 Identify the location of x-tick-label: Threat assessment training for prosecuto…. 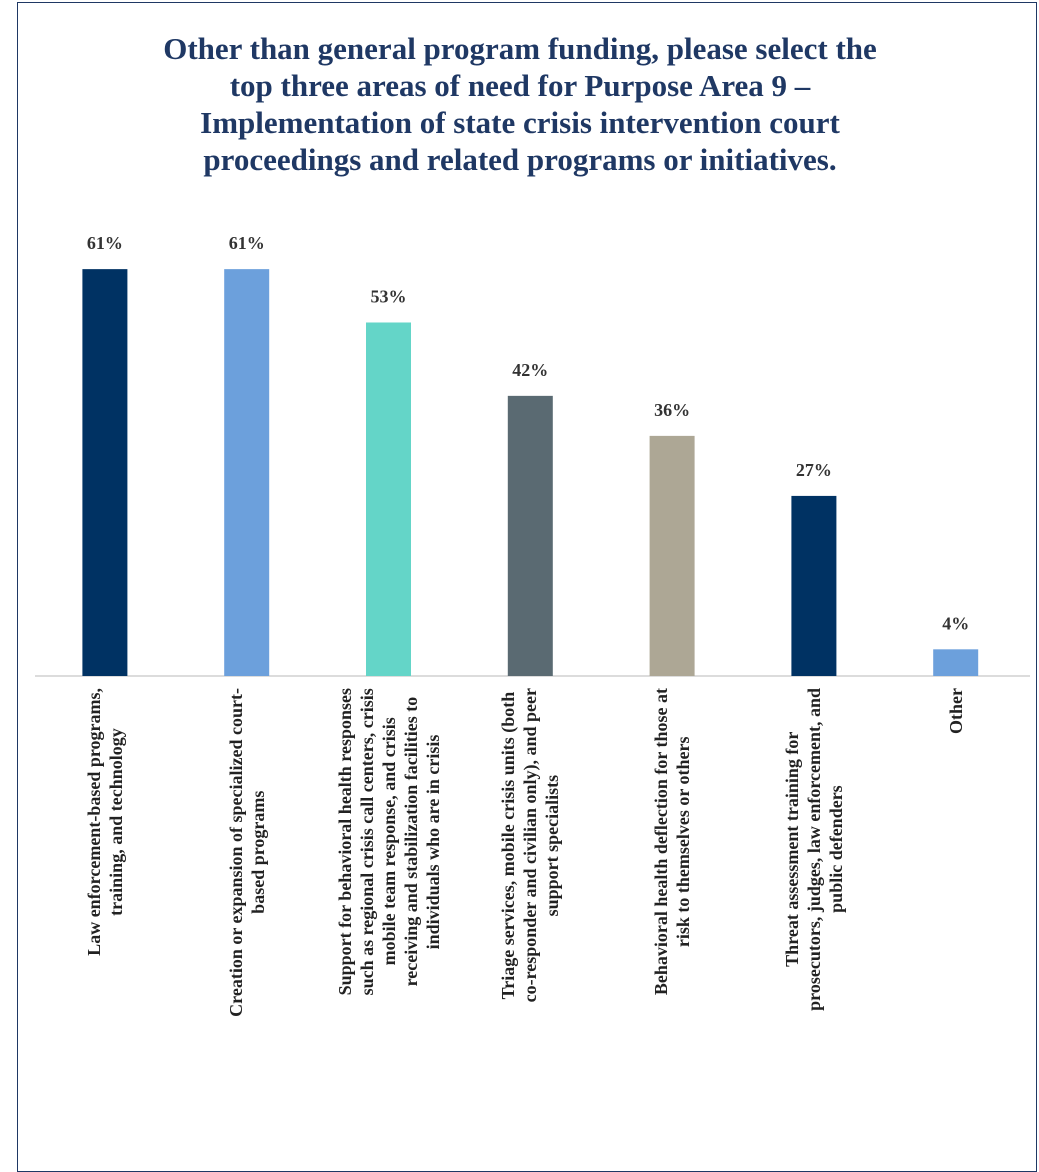
(813, 849).